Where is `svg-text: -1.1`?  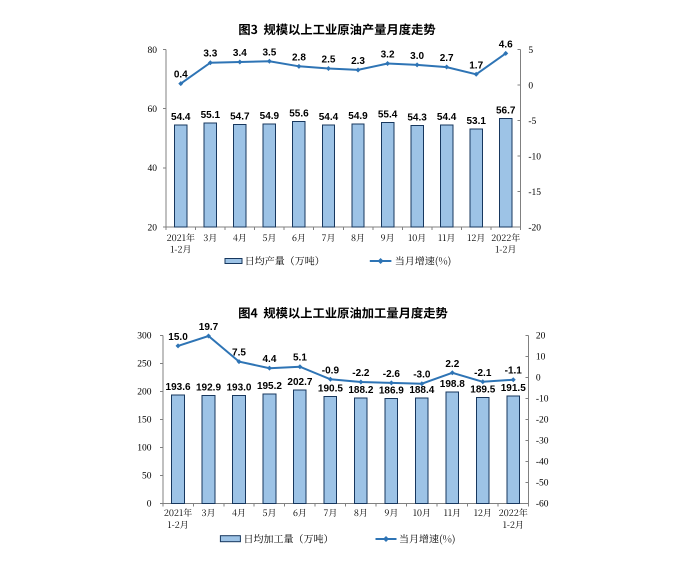 svg-text: -1.1 is located at coordinates (514, 371).